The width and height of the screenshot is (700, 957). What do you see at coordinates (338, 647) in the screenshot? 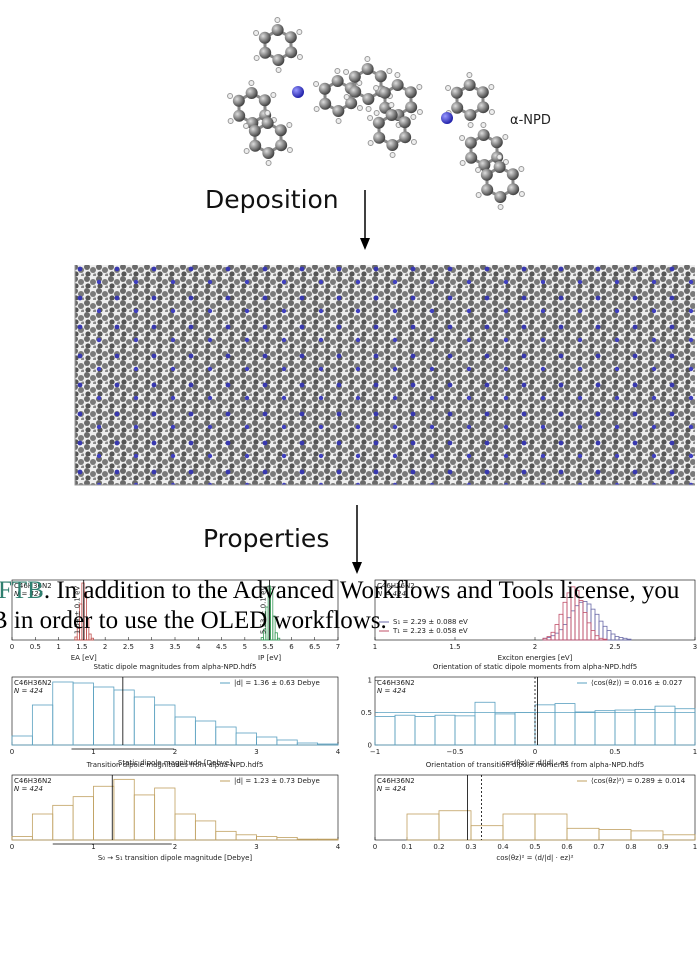
I see `x-tick-label: 7` at bounding box center [338, 647].